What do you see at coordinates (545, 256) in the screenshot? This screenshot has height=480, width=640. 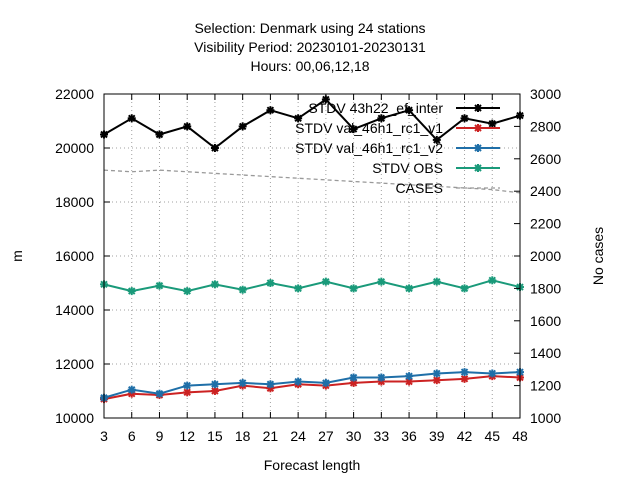 I see `y2-tick-label: 2000` at bounding box center [545, 256].